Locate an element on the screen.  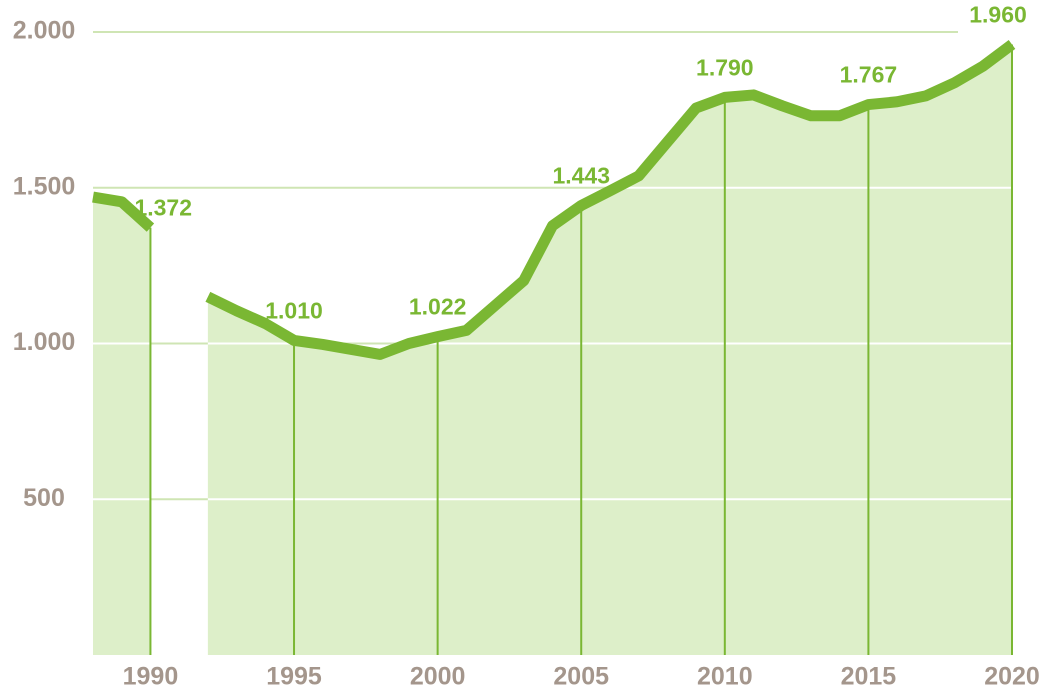
y-tick-label: 1.000 is located at coordinates (44, 342).